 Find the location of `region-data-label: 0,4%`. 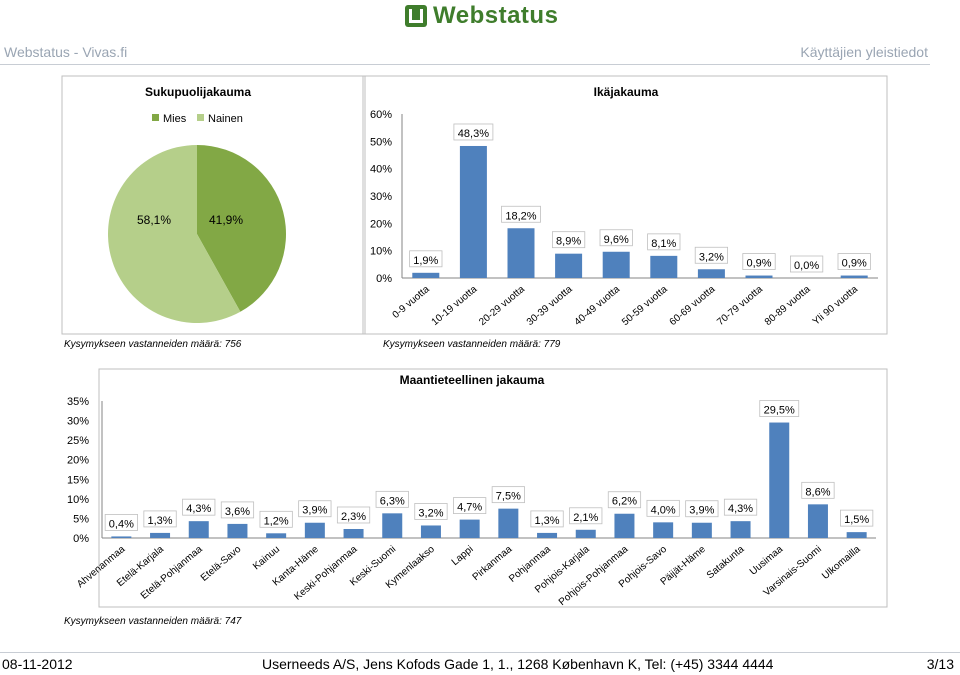

region-data-label: 0,4% is located at coordinates (121, 524).